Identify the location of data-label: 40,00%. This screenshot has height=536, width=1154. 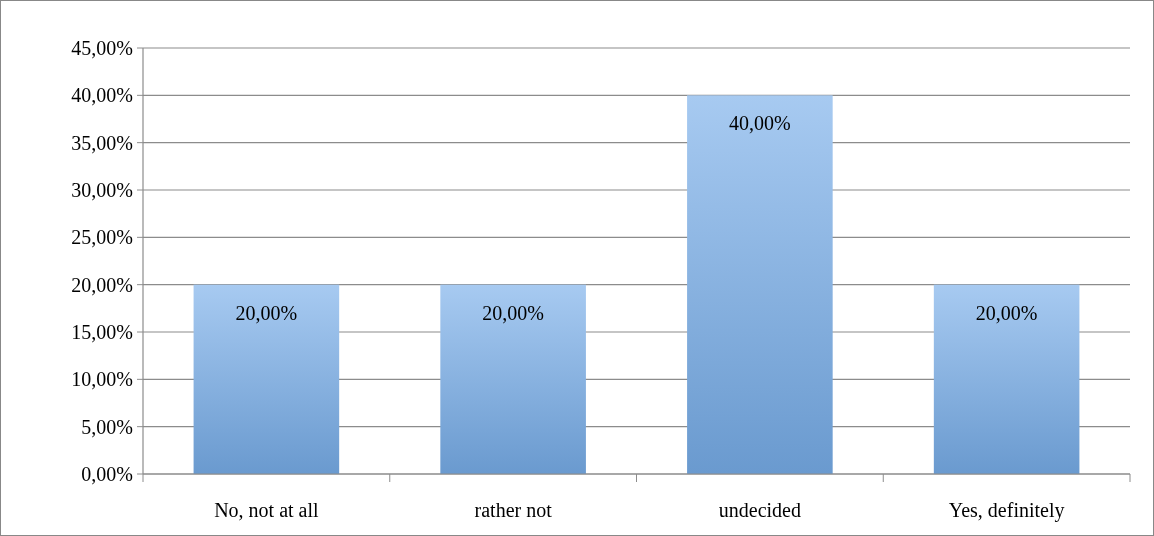
(760, 123).